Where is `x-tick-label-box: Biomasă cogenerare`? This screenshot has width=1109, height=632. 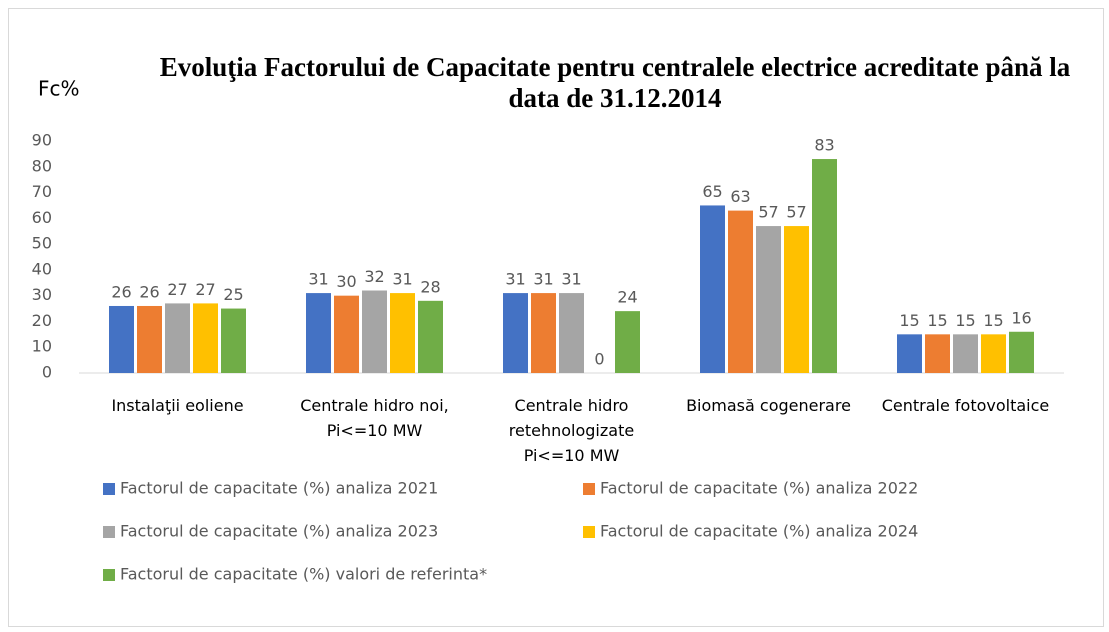 x-tick-label-box: Biomasă cogenerare is located at coordinates (768, 405).